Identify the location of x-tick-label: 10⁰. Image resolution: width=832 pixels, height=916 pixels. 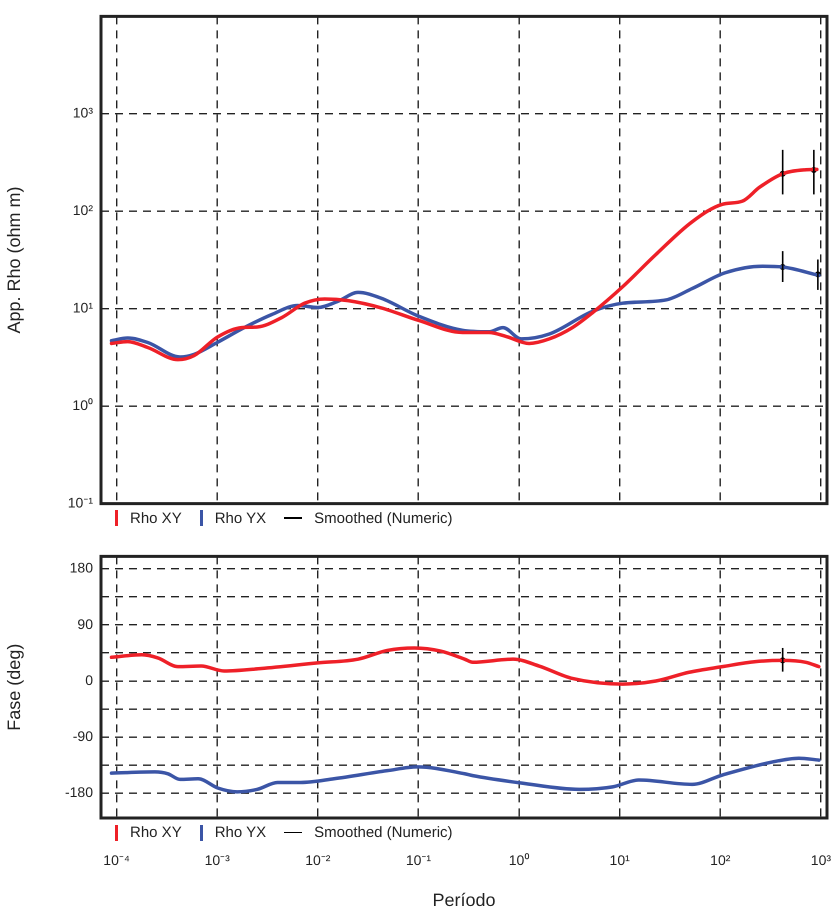
(519, 860).